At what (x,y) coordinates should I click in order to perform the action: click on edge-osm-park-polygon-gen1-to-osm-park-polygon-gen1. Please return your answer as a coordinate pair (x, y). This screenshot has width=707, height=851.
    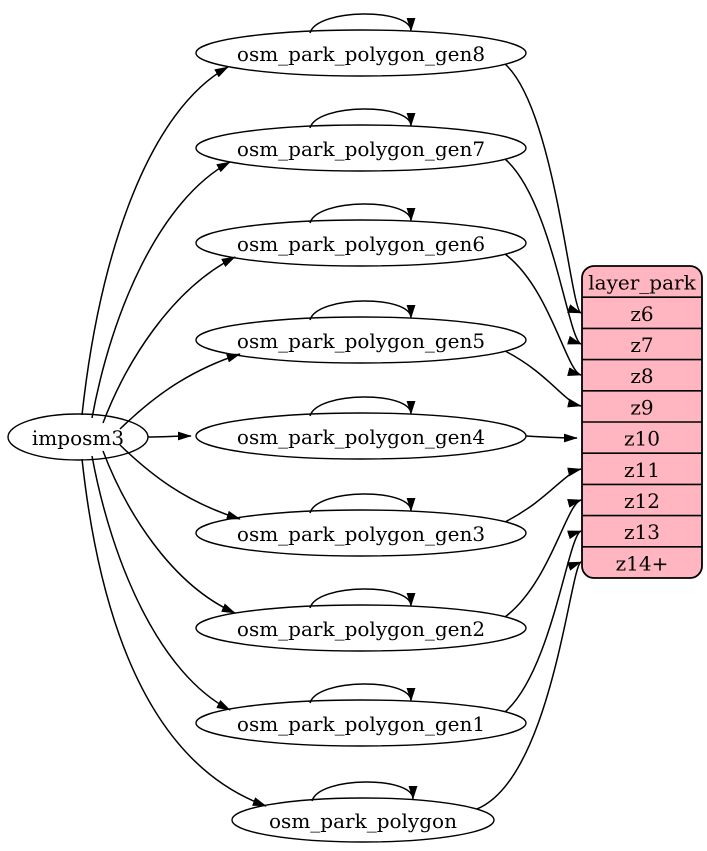
    Looking at the image, I should click on (362, 693).